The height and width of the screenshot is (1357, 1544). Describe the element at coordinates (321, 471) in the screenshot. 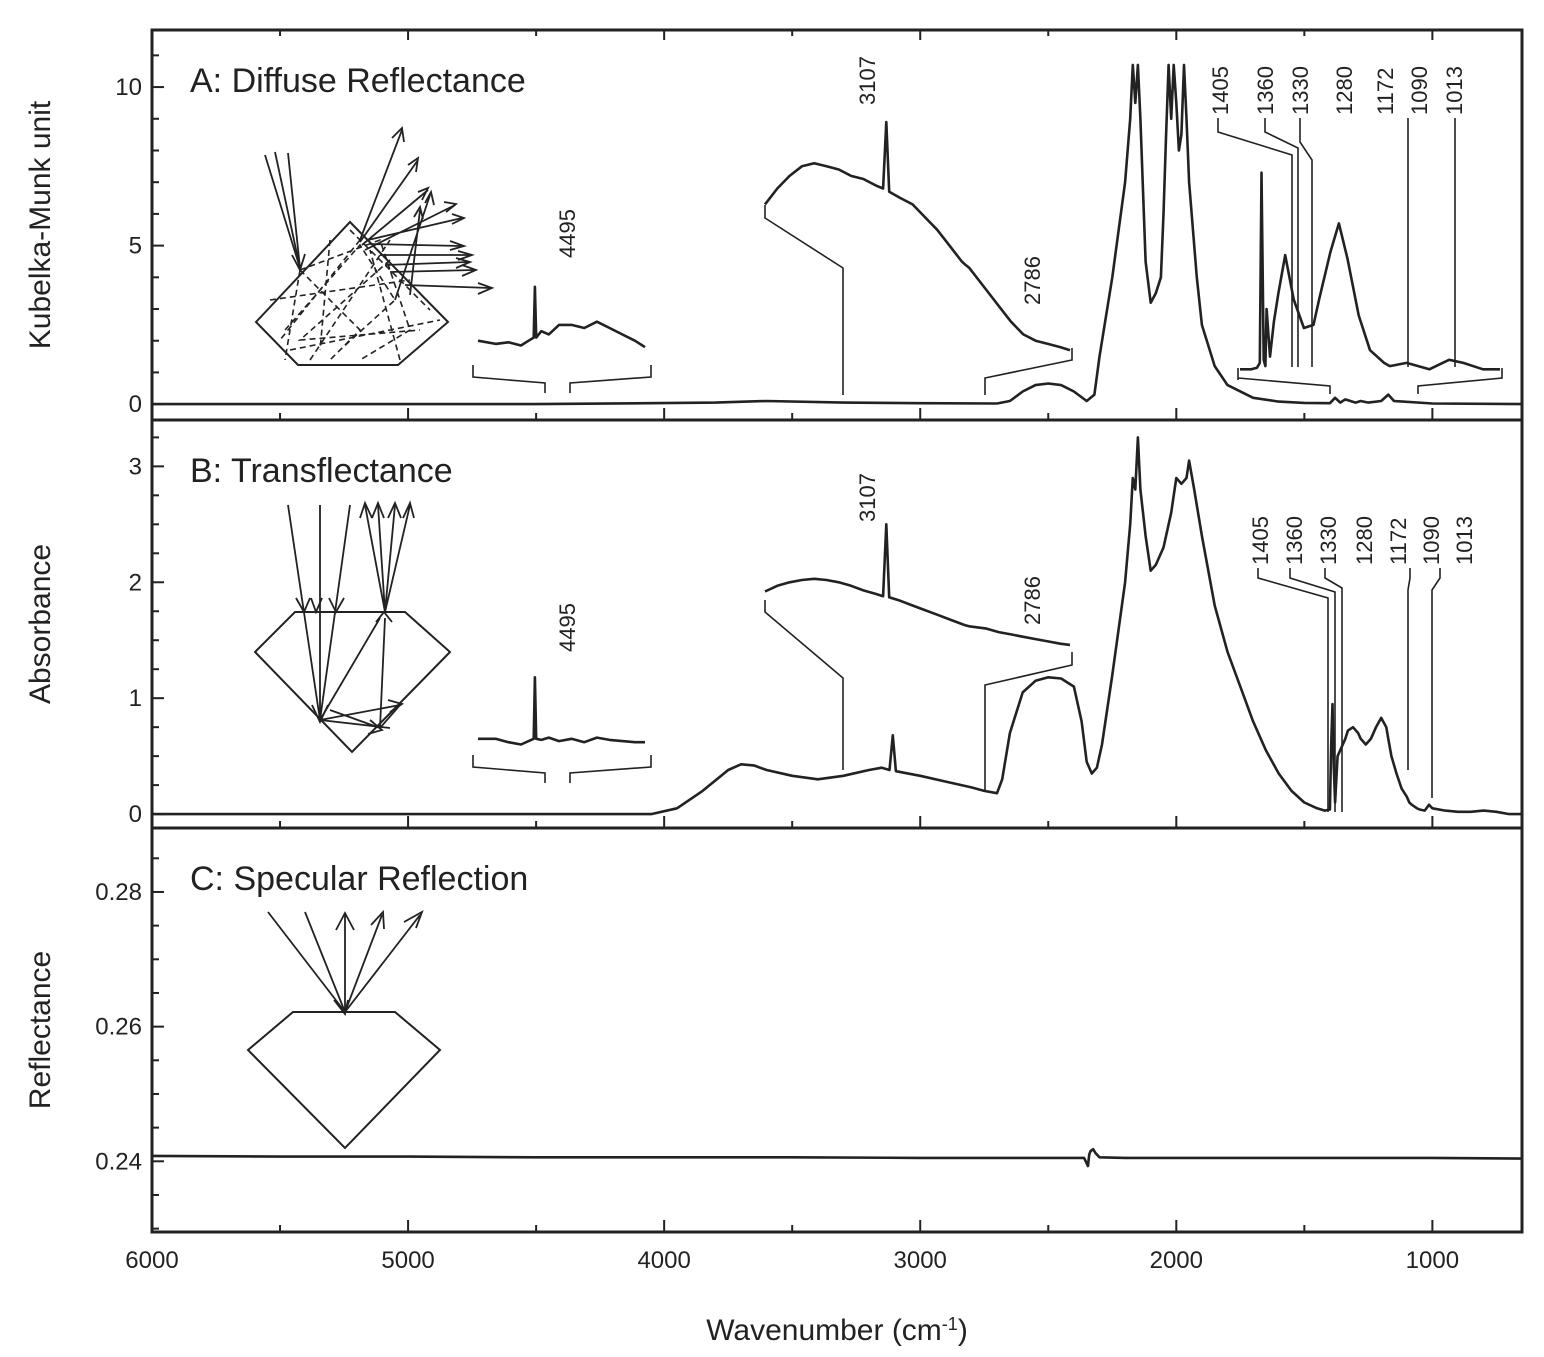

I see `panel-b-title: B: Transflectance` at that location.